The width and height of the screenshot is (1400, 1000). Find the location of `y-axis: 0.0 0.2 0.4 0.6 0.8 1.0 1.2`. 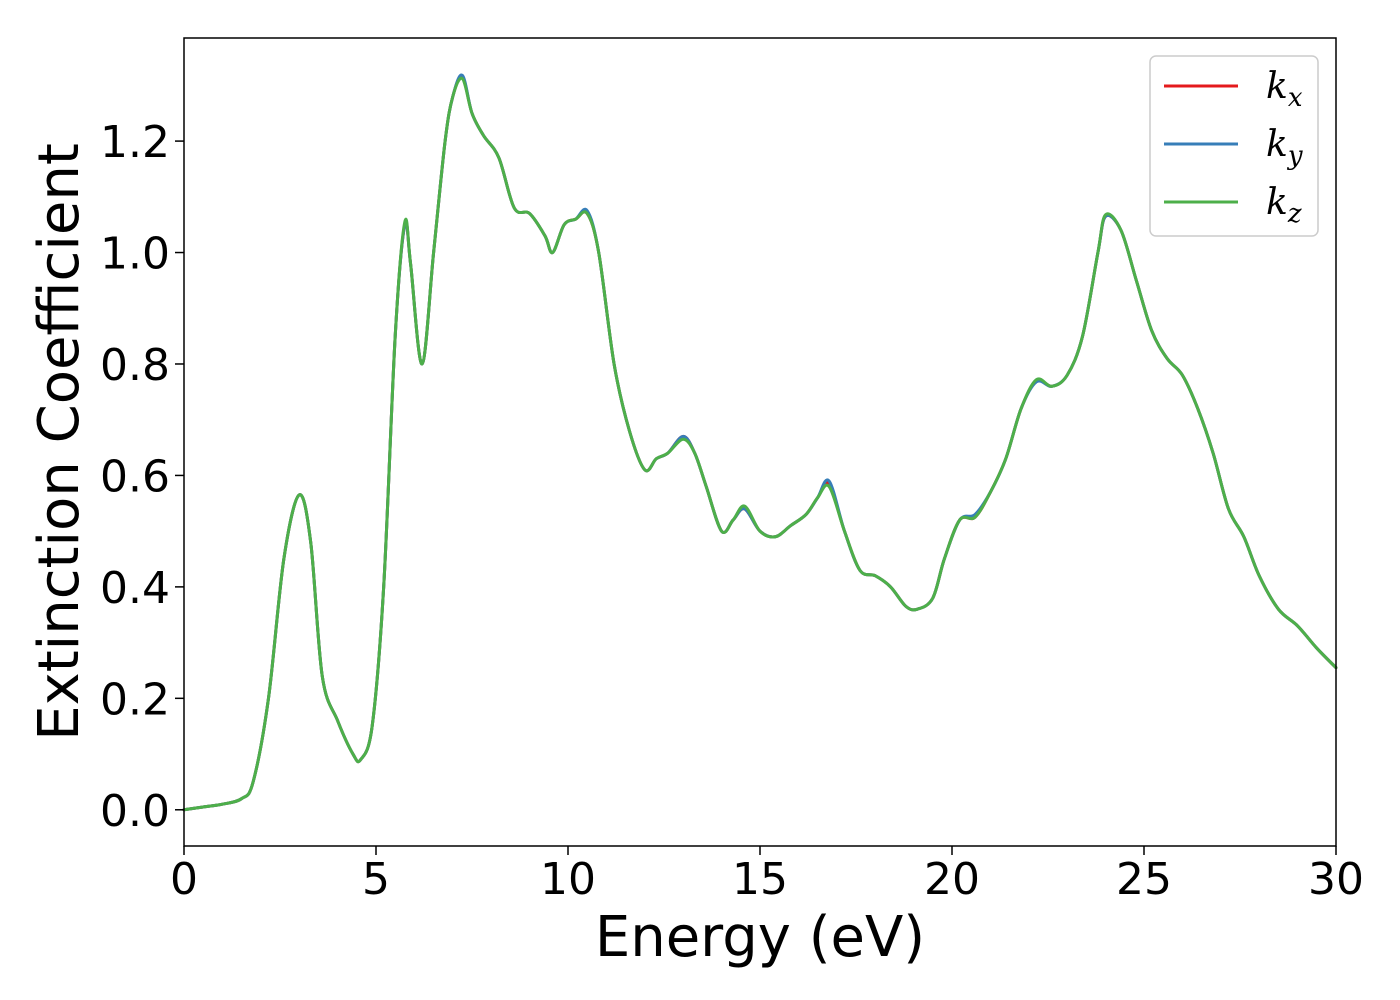

y-axis: 0.0 0.2 0.4 0.6 0.8 1.0 1.2 is located at coordinates (142, 477).